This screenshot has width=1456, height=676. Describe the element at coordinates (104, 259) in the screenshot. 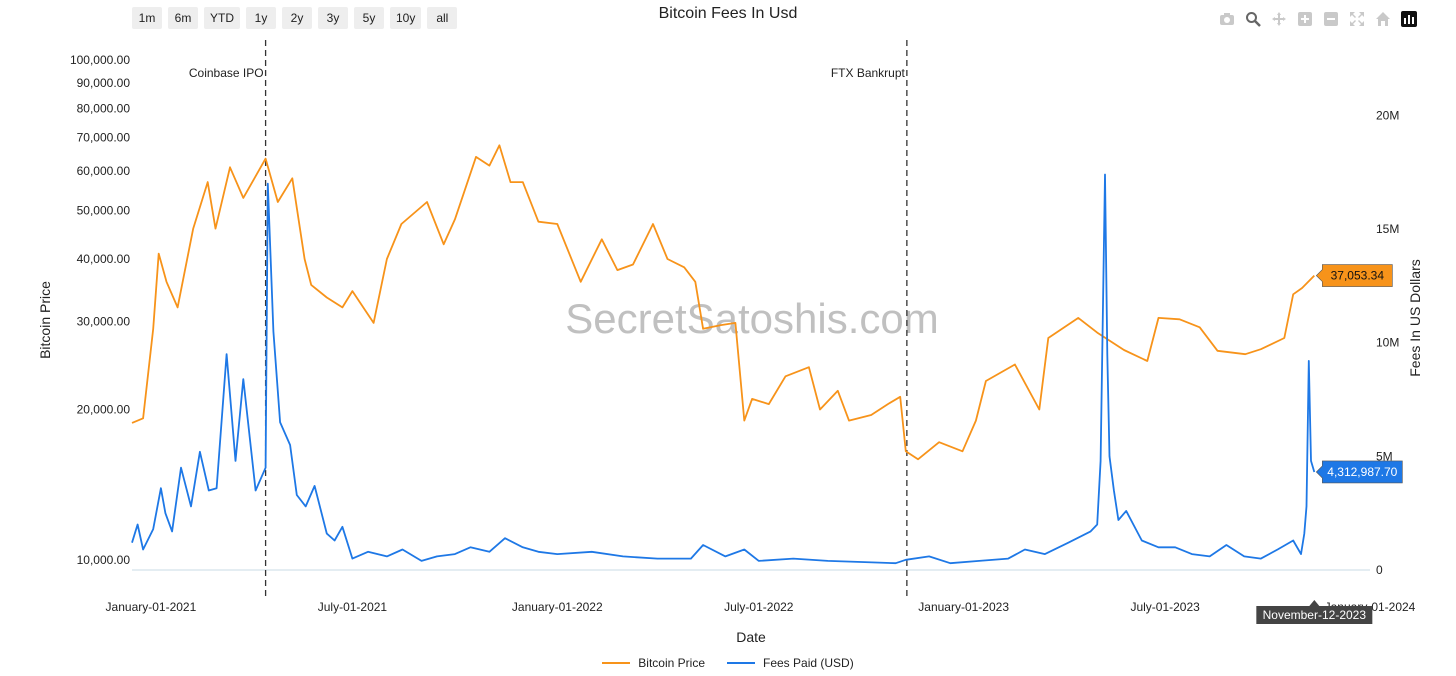

I see `left-tick-label: 40,000.00` at that location.